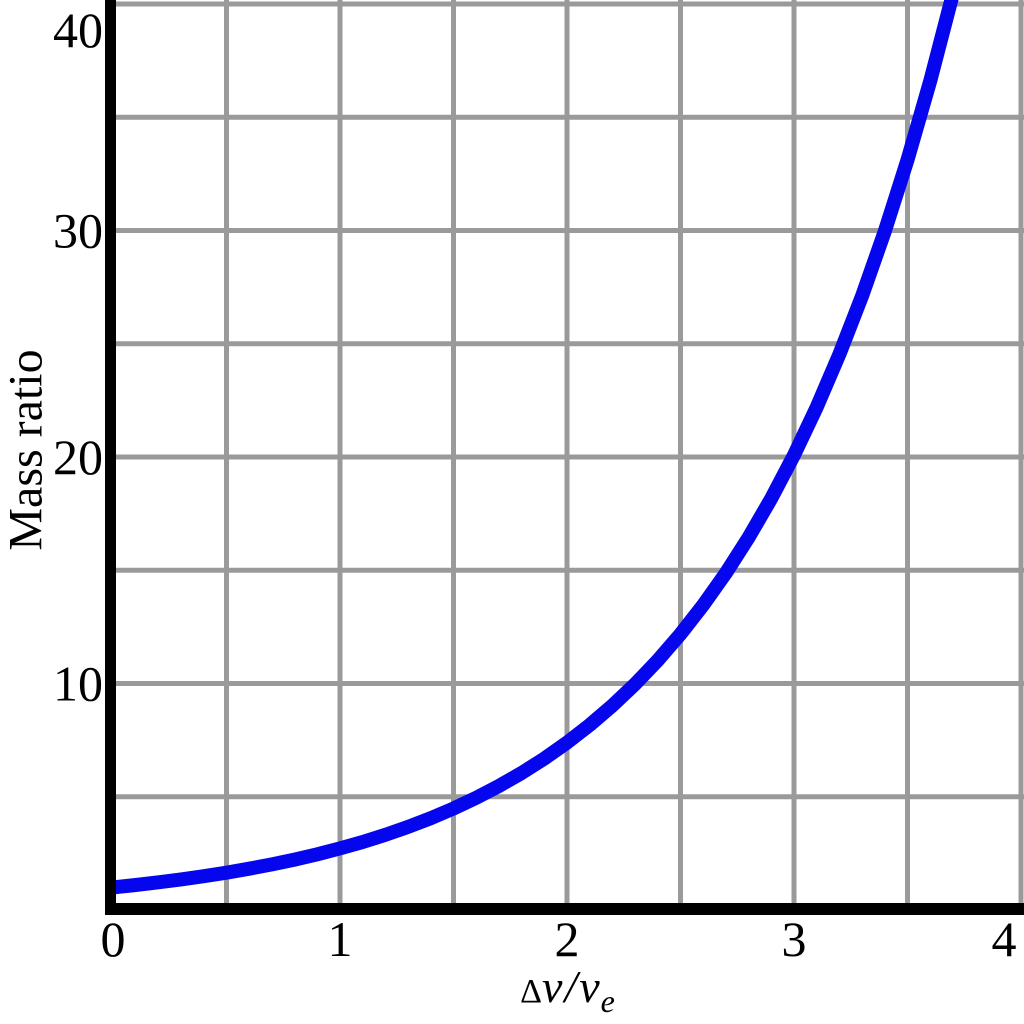  What do you see at coordinates (567, 939) in the screenshot?
I see `x-tick-label: 2` at bounding box center [567, 939].